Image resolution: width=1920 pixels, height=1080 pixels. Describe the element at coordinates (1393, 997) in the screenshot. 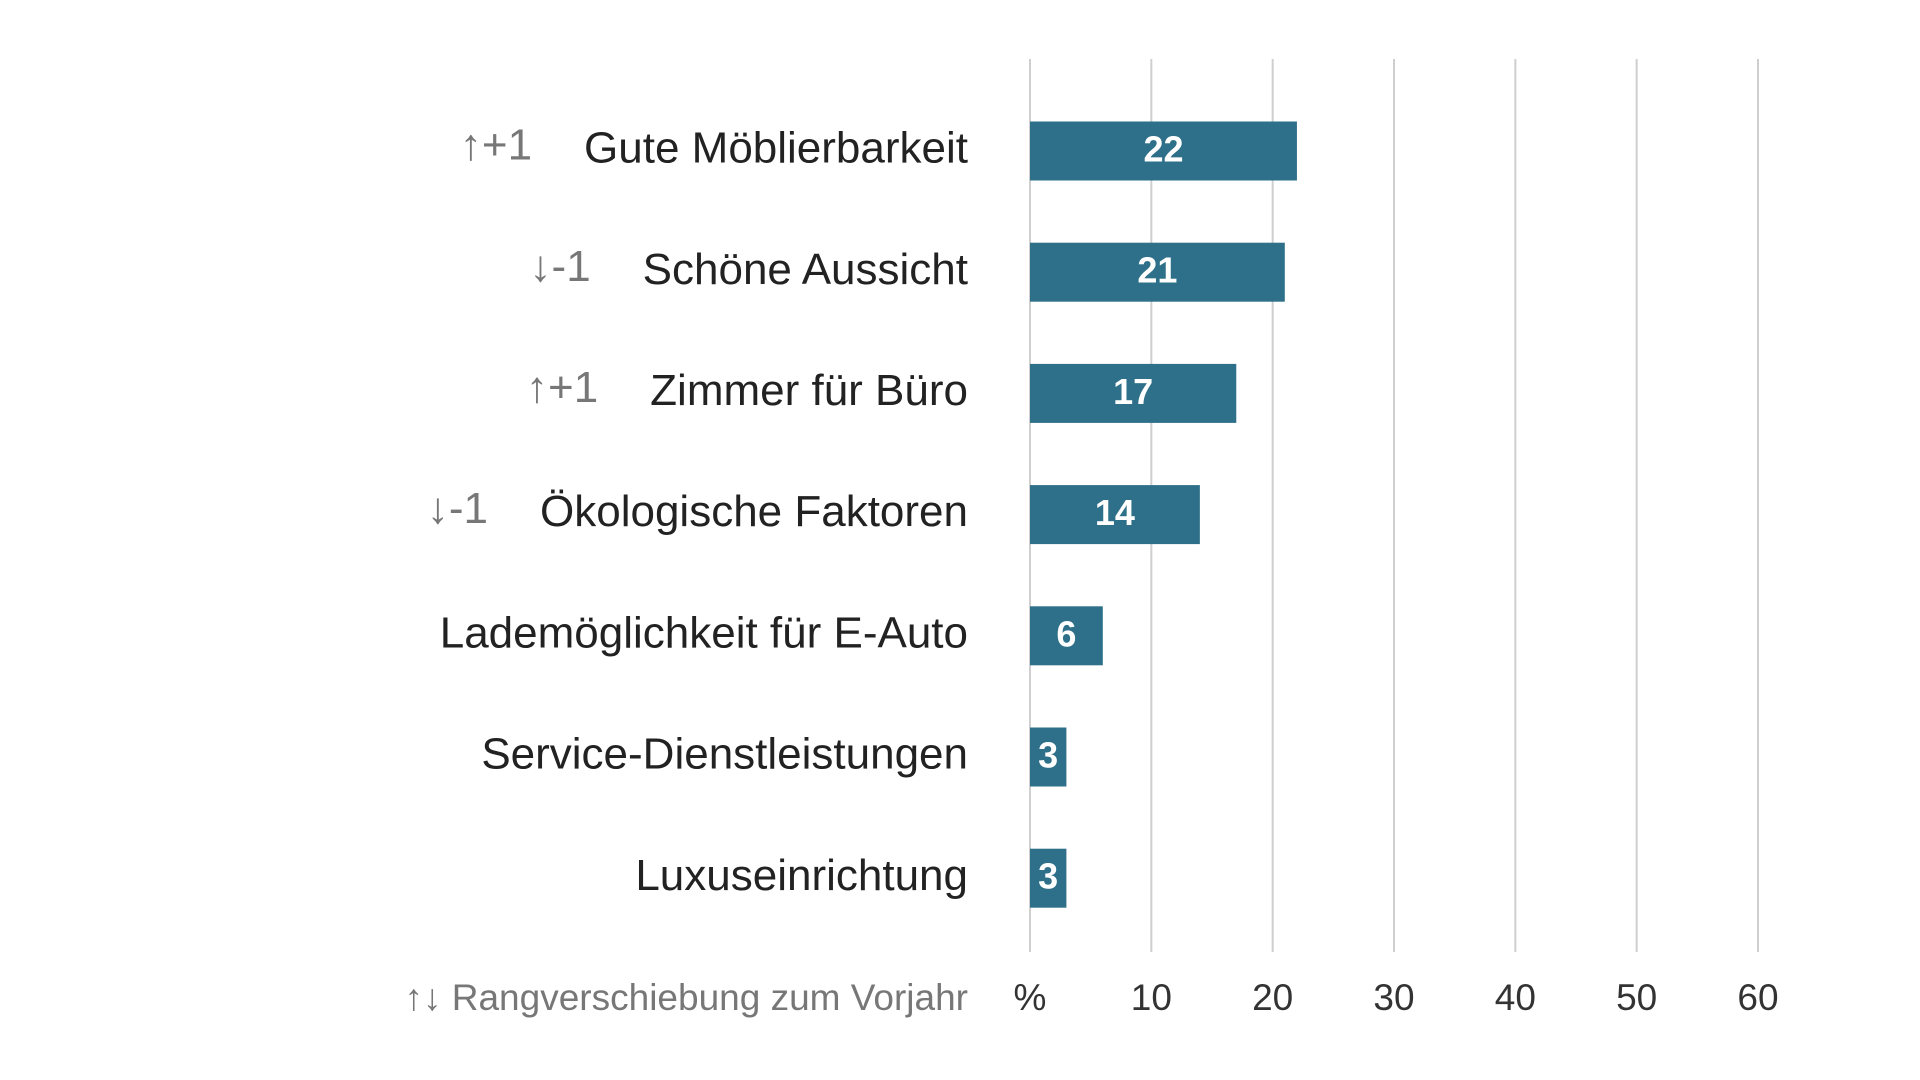

I see `x-tick-label: 30` at that location.